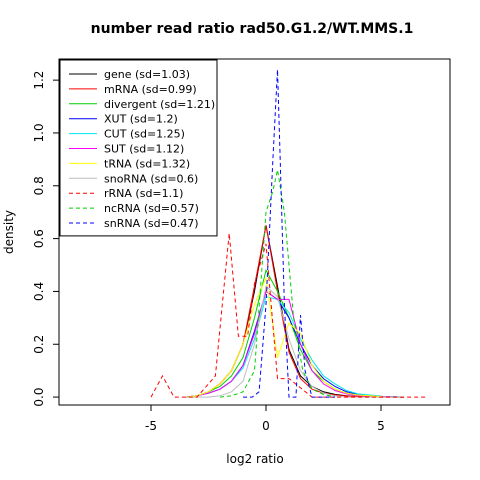  Describe the element at coordinates (141, 119) in the screenshot. I see `legend-label: XUT (sd=1.2)` at that location.